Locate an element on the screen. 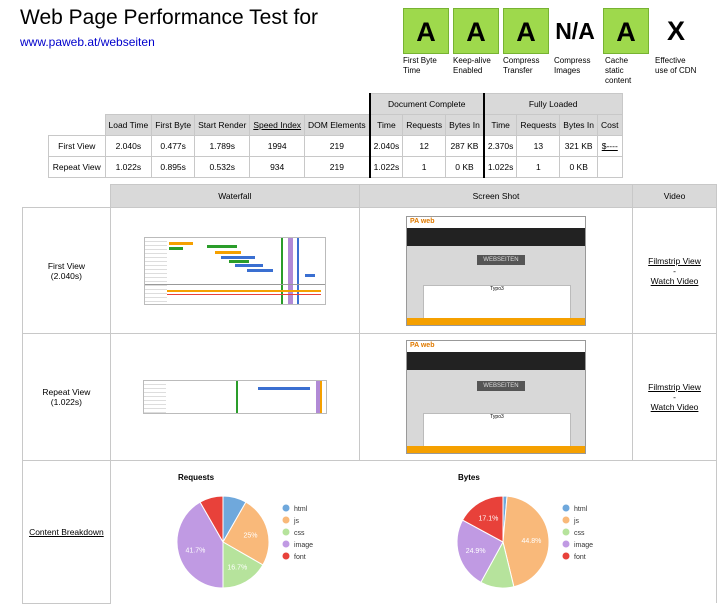 The width and height of the screenshot is (717, 604). pie-slice-label: 17.1% is located at coordinates (488, 518).